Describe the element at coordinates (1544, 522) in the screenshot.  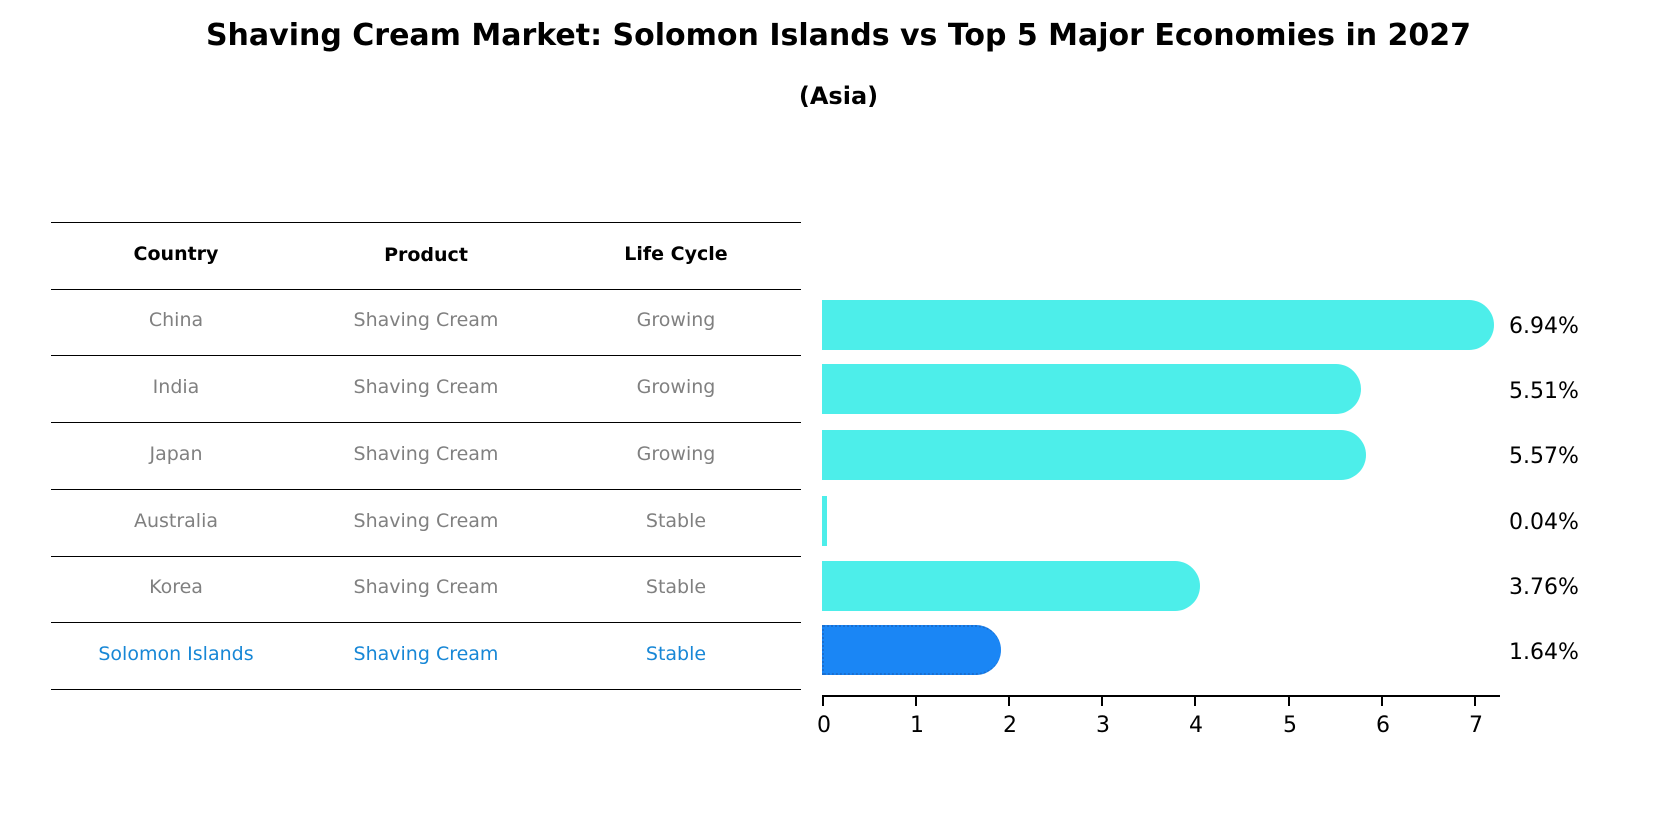
I see `value-label: 0.04%` at that location.